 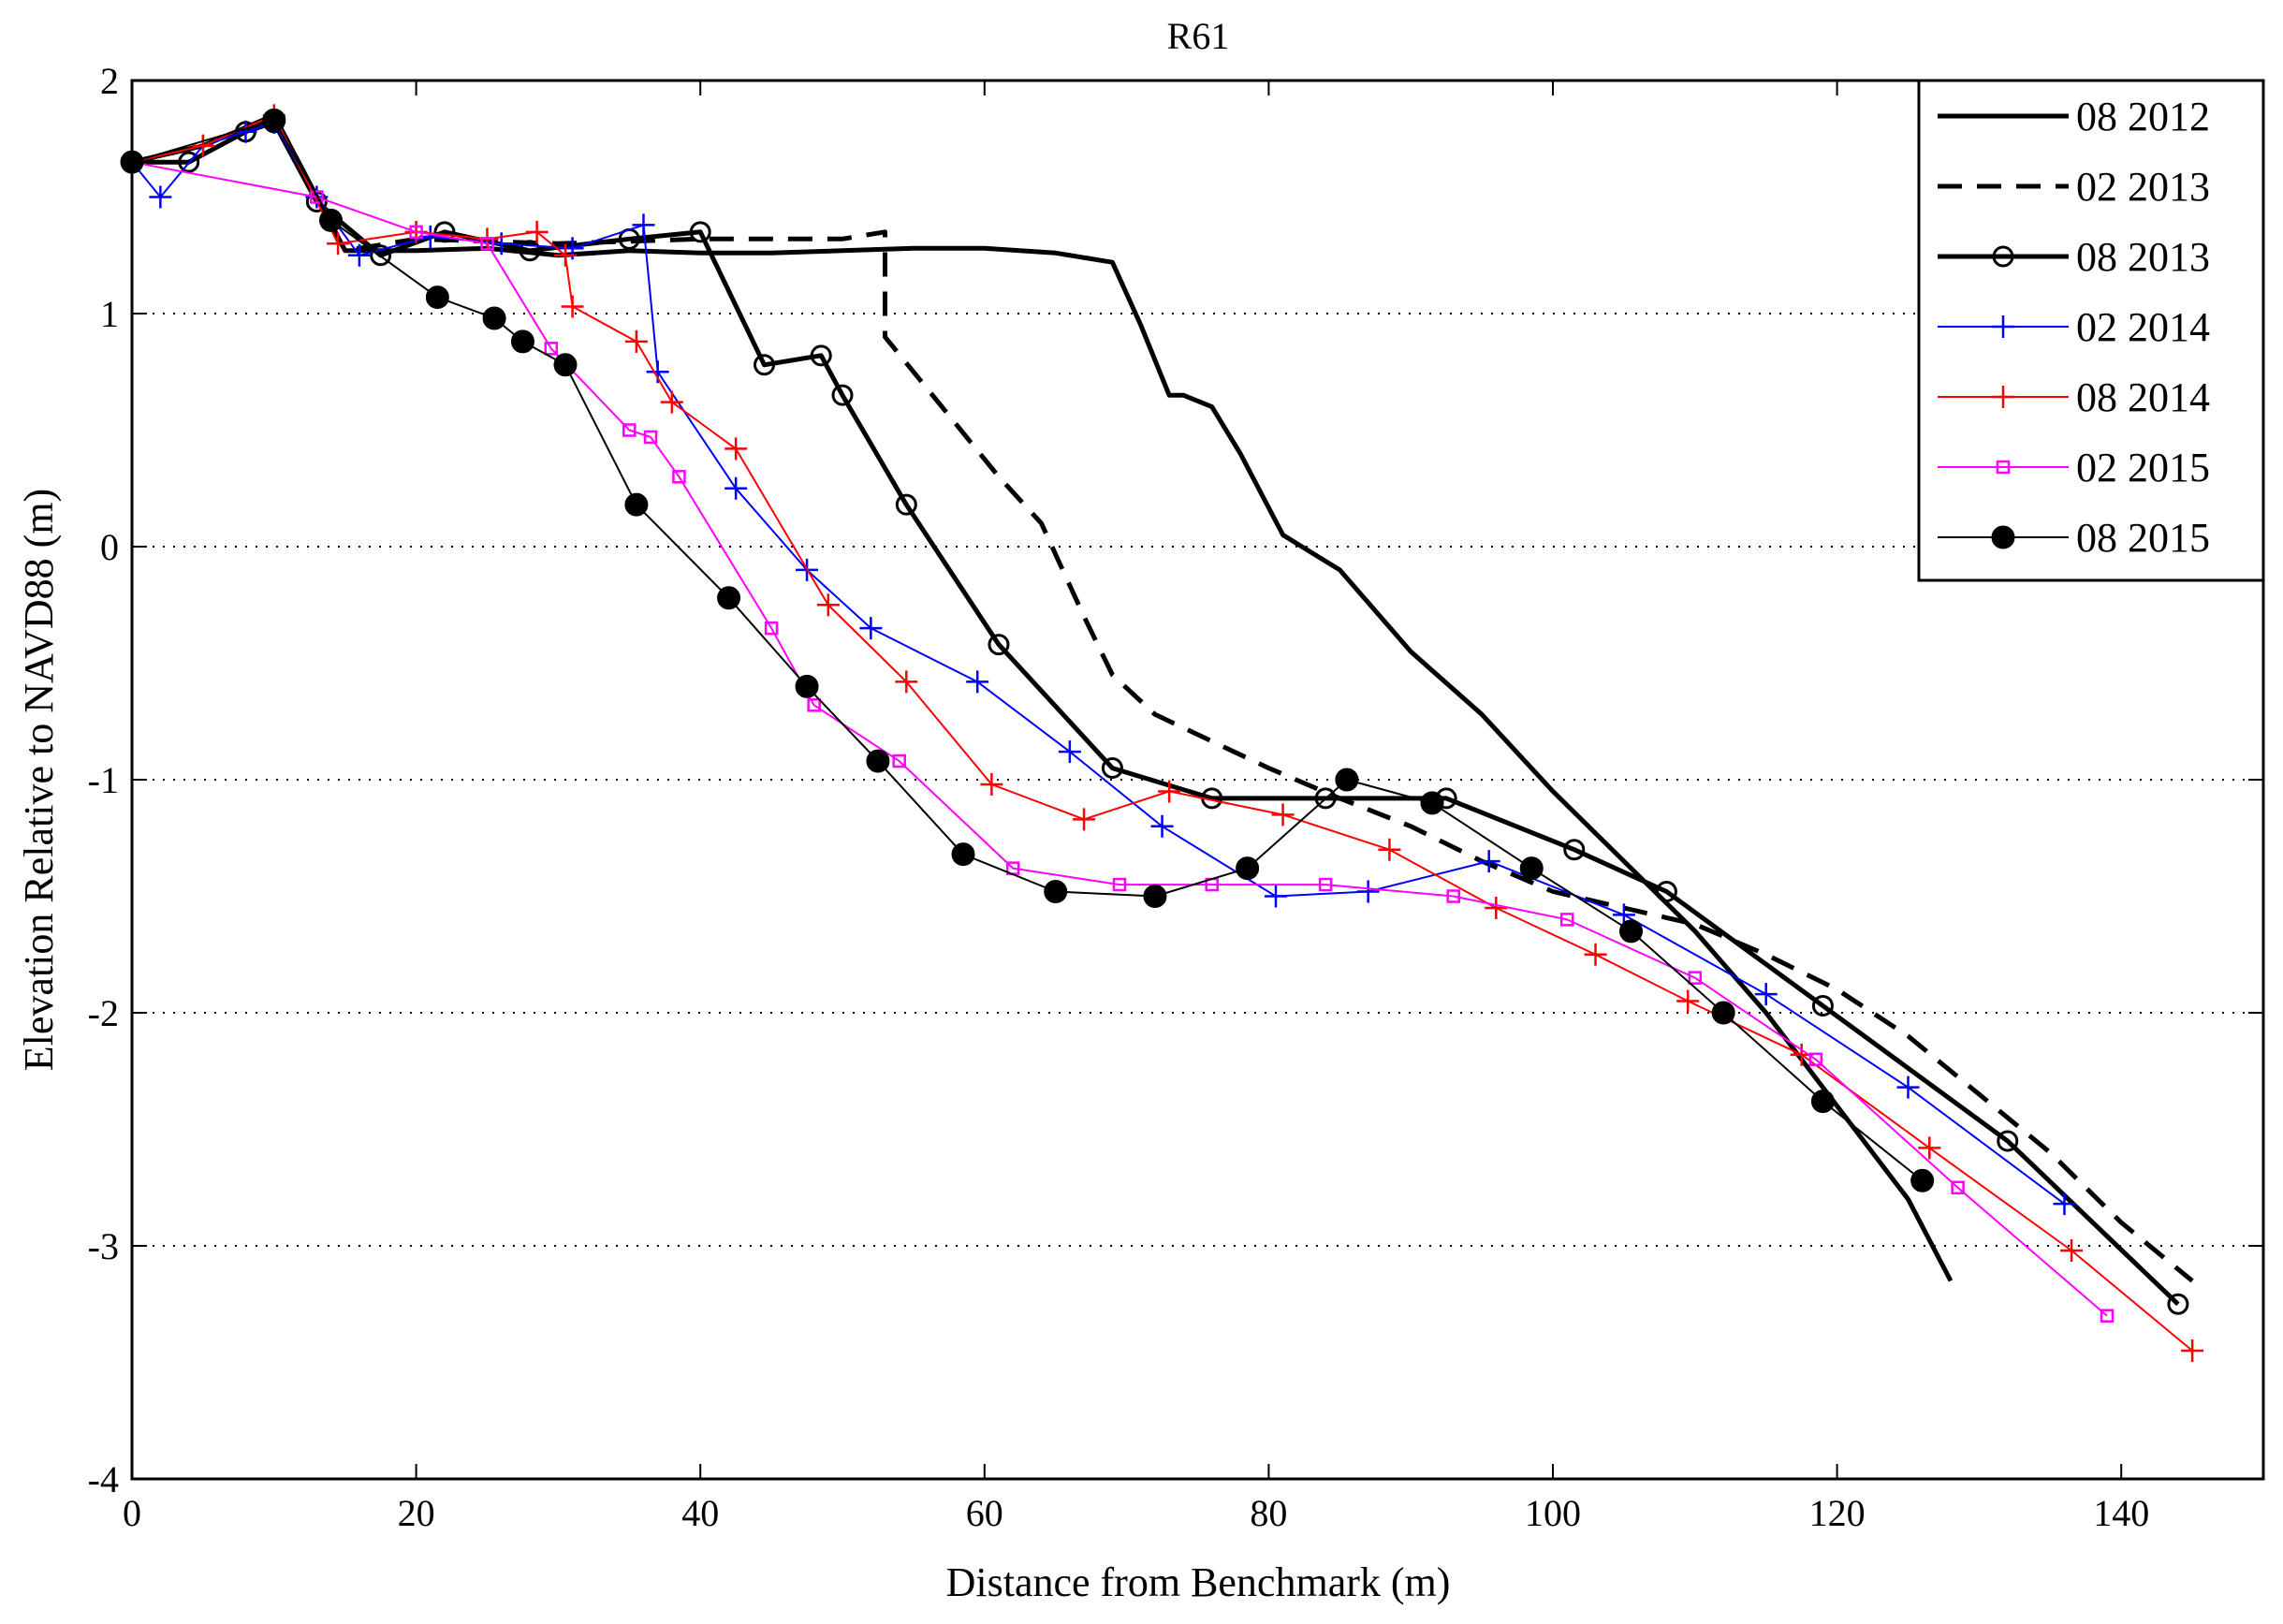 What do you see at coordinates (2074, 538) in the screenshot?
I see `legend-item: 08 2015` at bounding box center [2074, 538].